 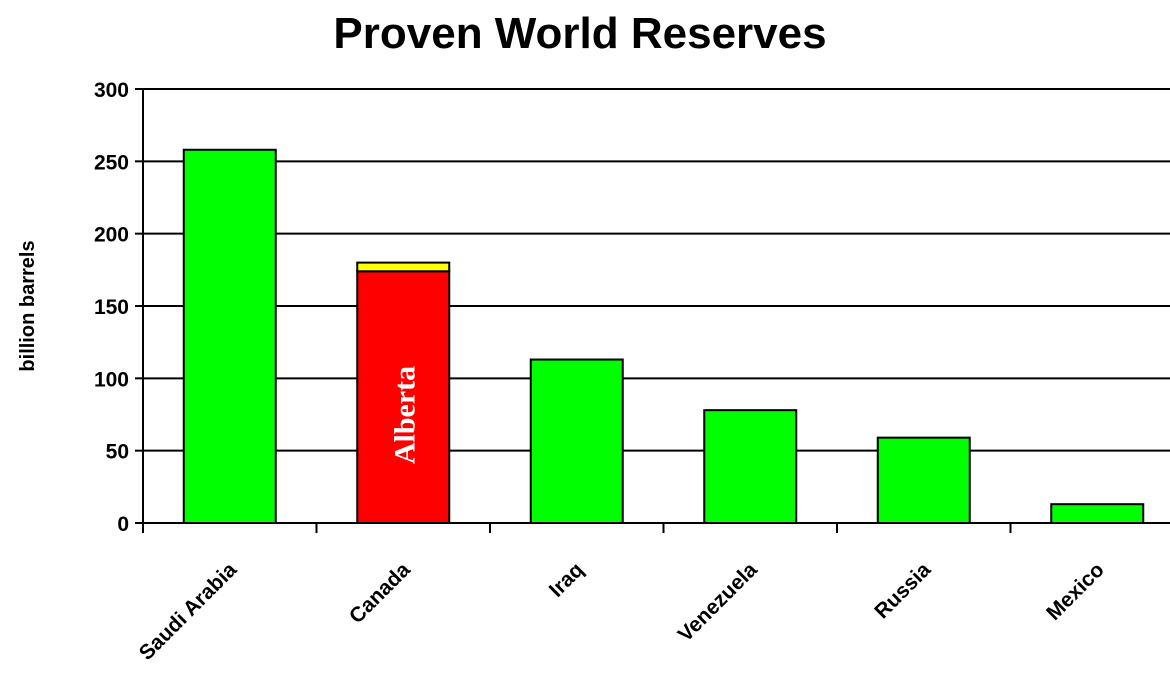 What do you see at coordinates (111, 162) in the screenshot?
I see `y-tick-label: 250` at bounding box center [111, 162].